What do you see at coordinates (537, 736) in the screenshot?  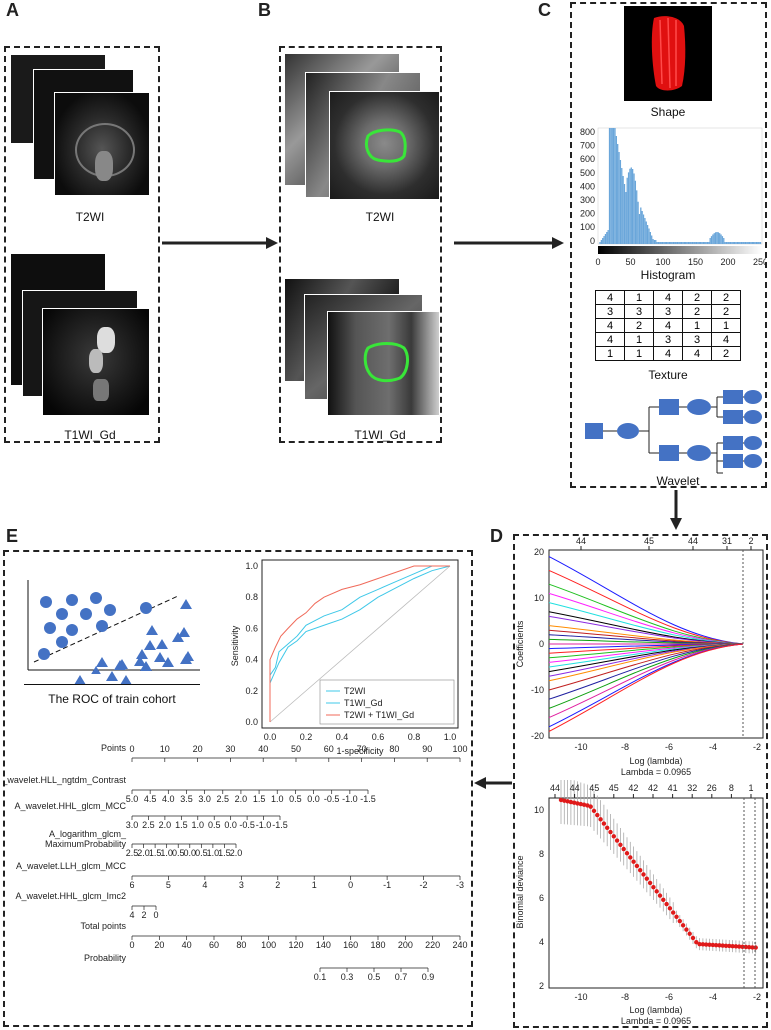 I see `coef-y-tick: -20` at bounding box center [537, 736].